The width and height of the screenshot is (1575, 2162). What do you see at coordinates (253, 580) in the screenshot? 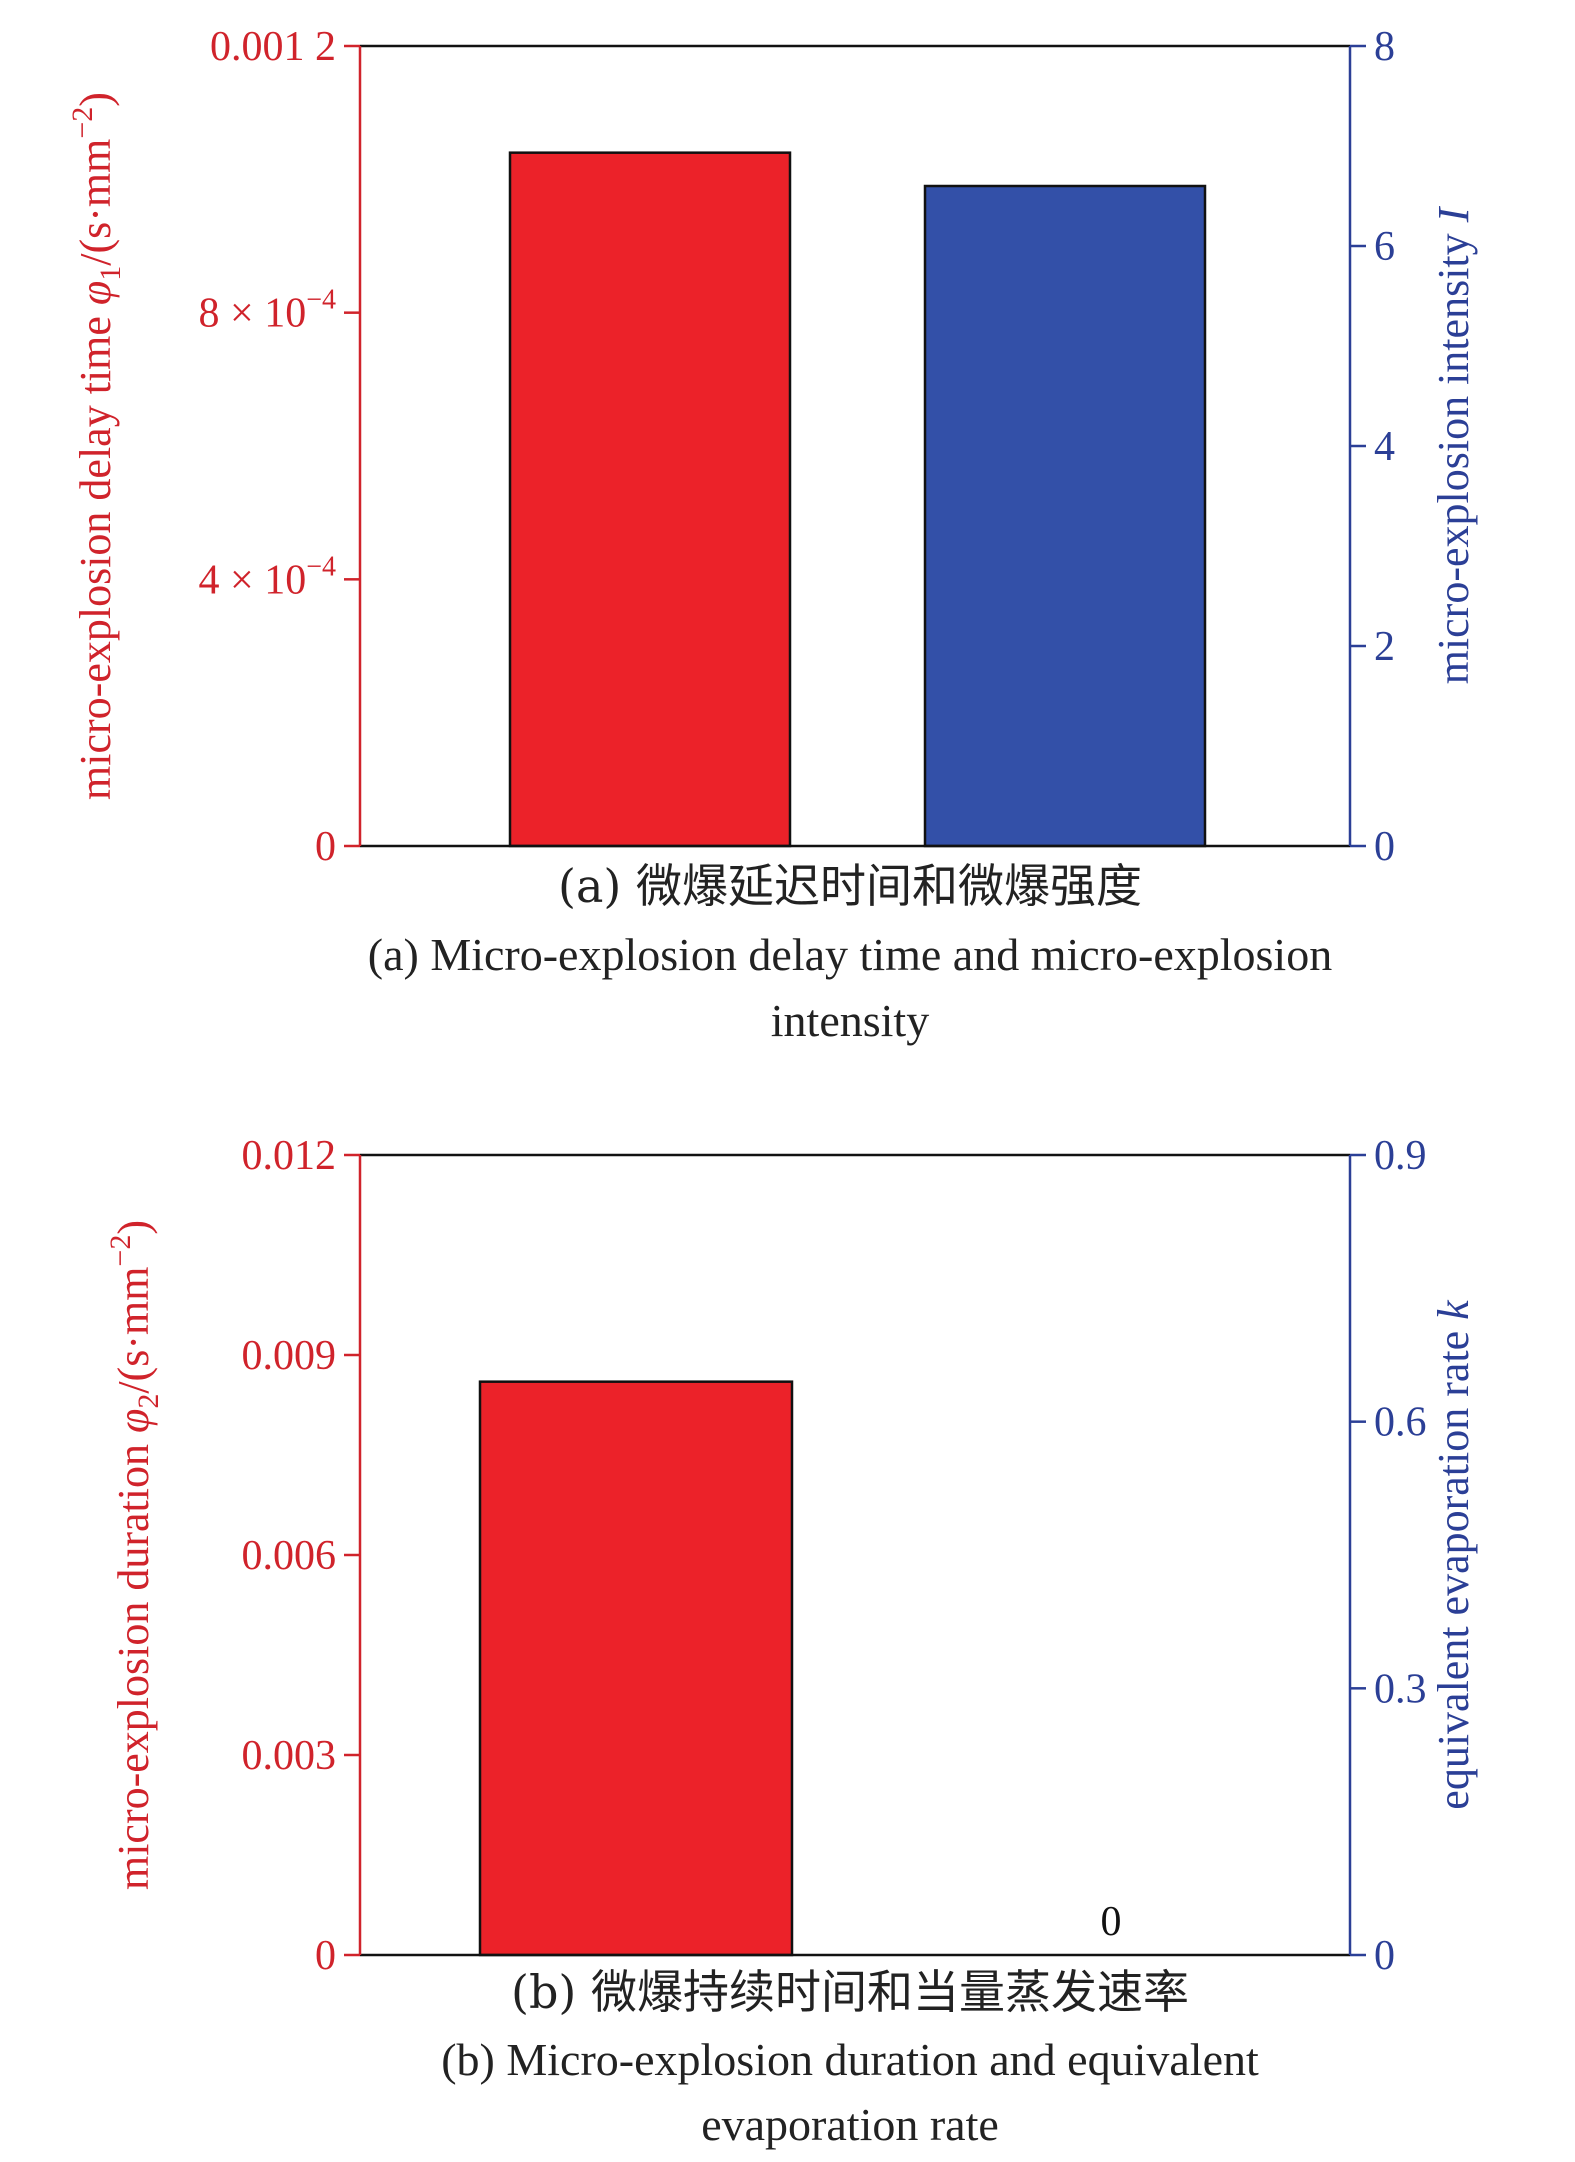
I see `left-tick-text: 4 × 10` at bounding box center [253, 580].